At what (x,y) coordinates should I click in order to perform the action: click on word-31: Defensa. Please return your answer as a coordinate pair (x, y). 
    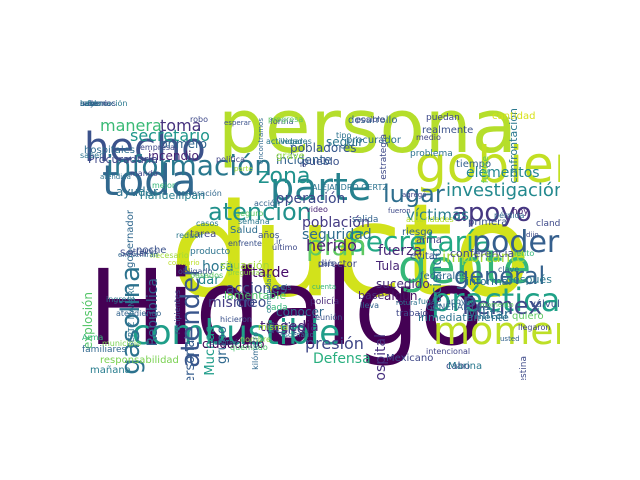
    Looking at the image, I should click on (342, 359).